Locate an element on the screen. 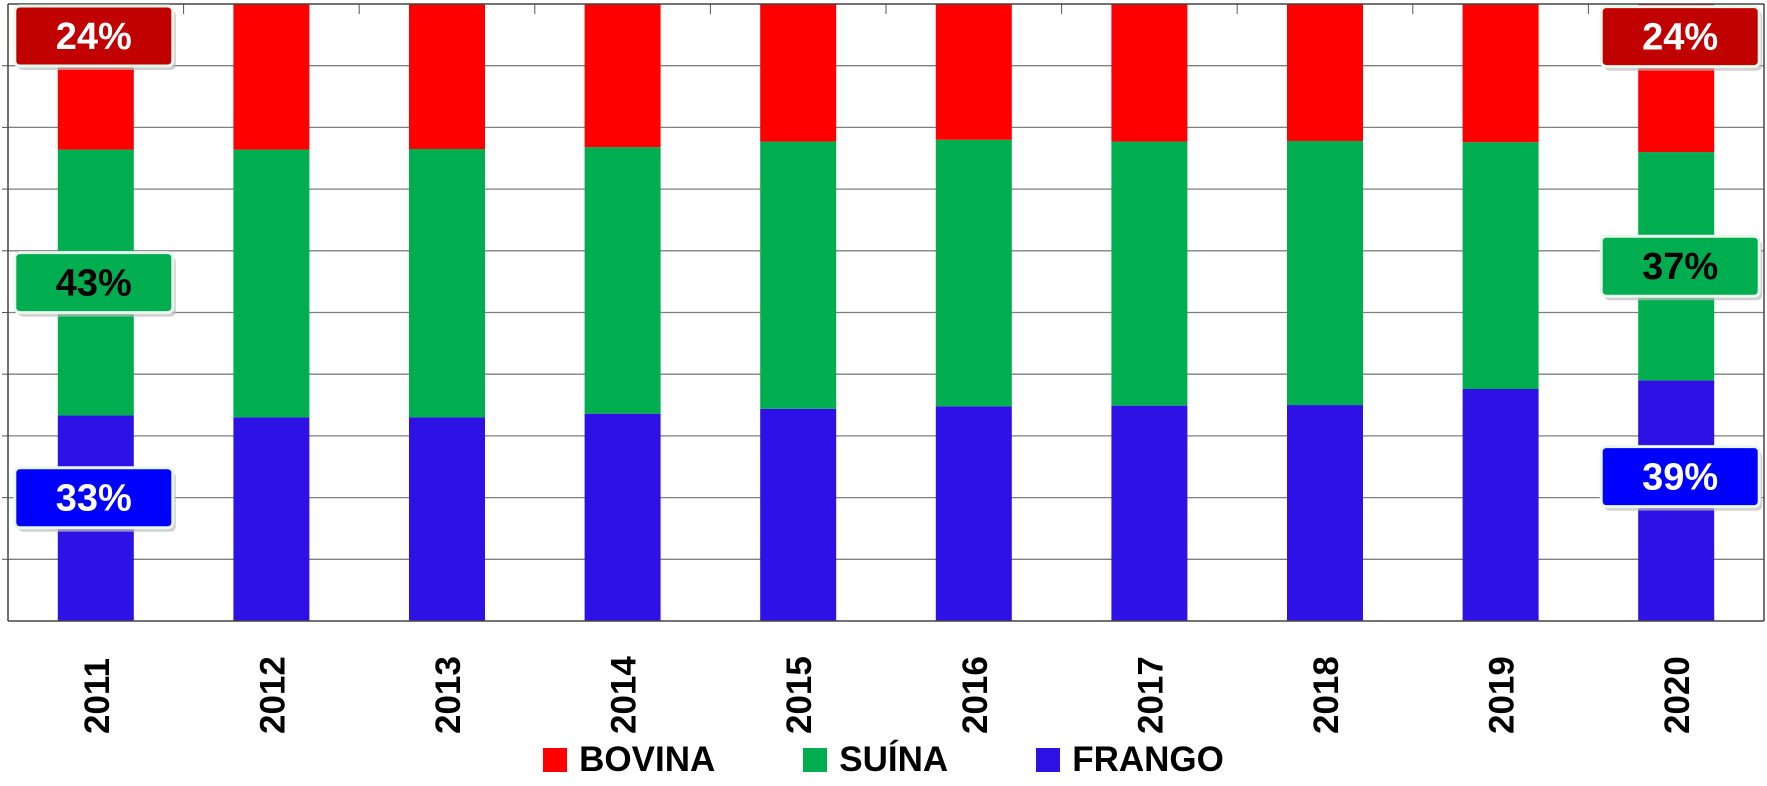 The image size is (1767, 786). legend-label-bovina: BOVINA is located at coordinates (647, 759).